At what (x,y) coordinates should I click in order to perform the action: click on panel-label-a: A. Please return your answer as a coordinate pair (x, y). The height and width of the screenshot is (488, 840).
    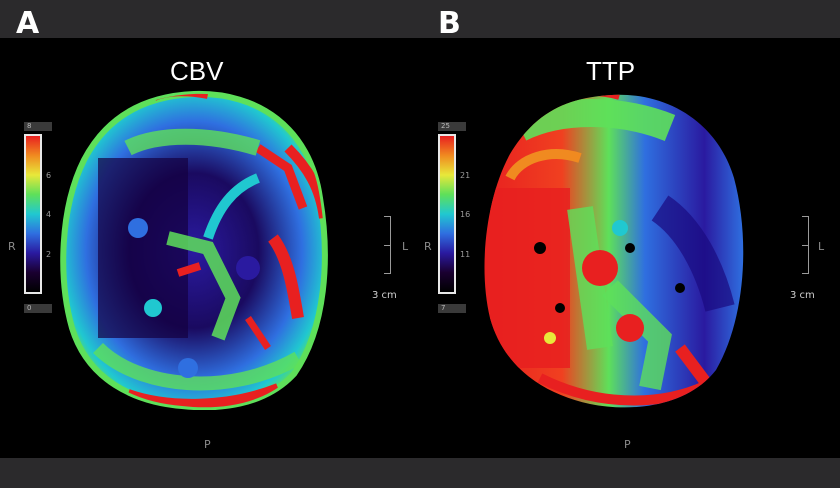
    Looking at the image, I should click on (28, 23).